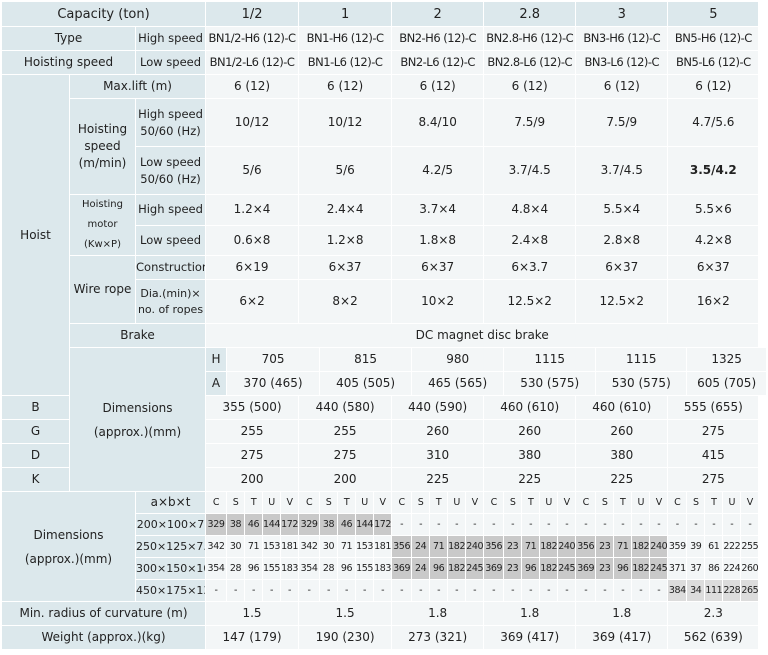 This screenshot has width=768, height=655. What do you see at coordinates (438, 170) in the screenshot?
I see `speed-low-value: 4.2/5` at bounding box center [438, 170].